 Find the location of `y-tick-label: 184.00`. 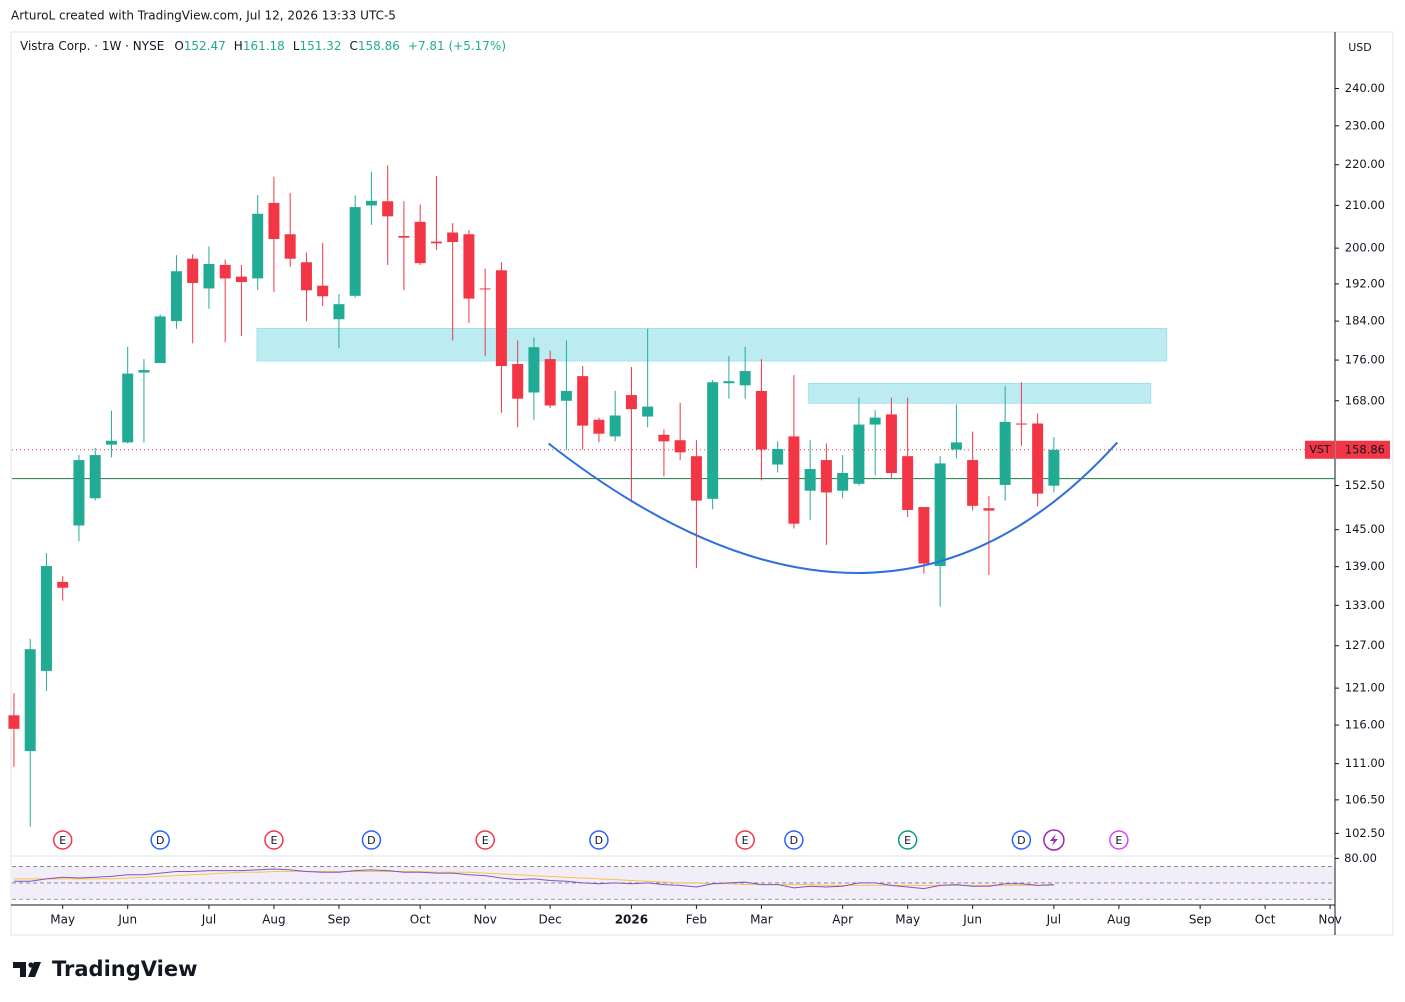

y-tick-label: 184.00 is located at coordinates (1365, 321).